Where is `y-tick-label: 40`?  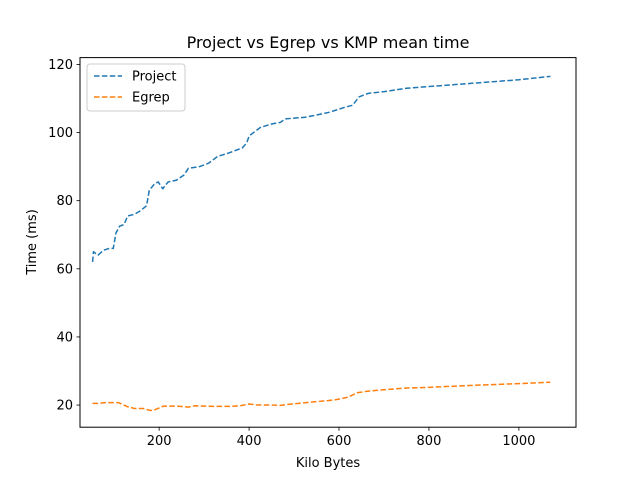 y-tick-label: 40 is located at coordinates (64, 337).